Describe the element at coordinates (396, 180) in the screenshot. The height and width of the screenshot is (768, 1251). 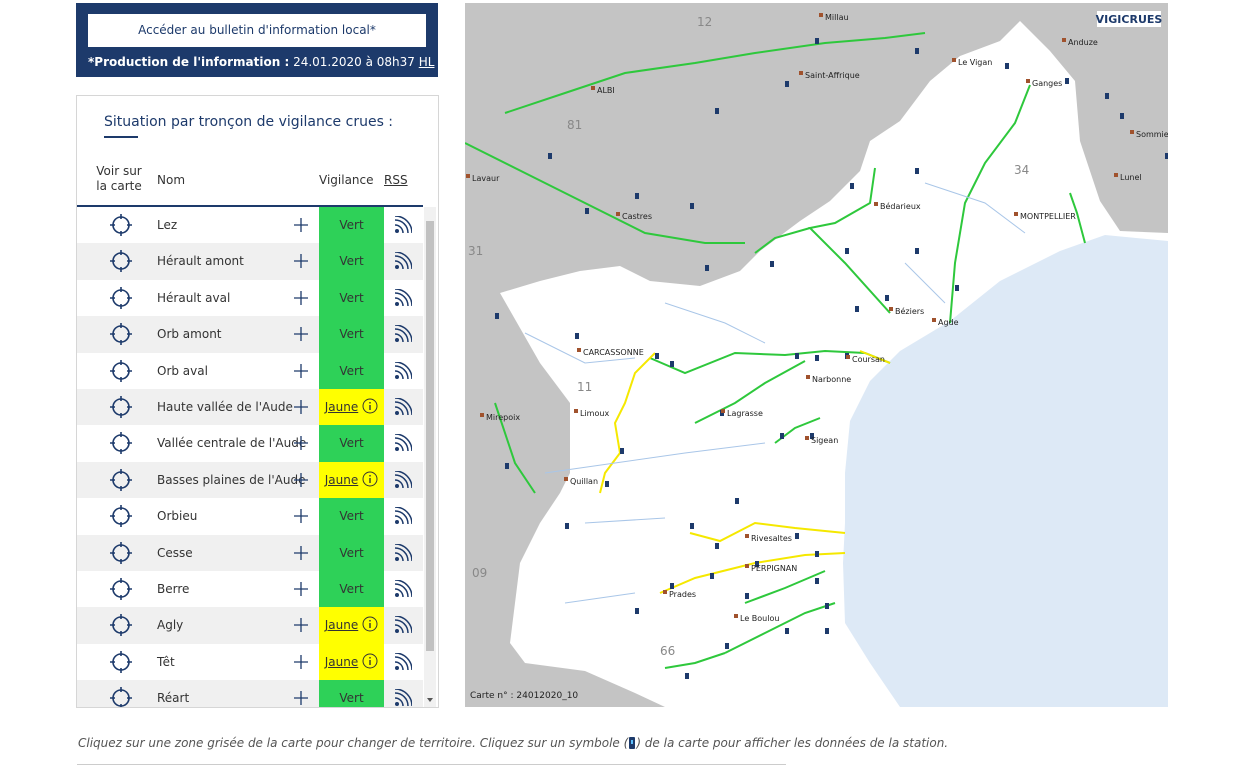
I see `column-header: RSS` at that location.